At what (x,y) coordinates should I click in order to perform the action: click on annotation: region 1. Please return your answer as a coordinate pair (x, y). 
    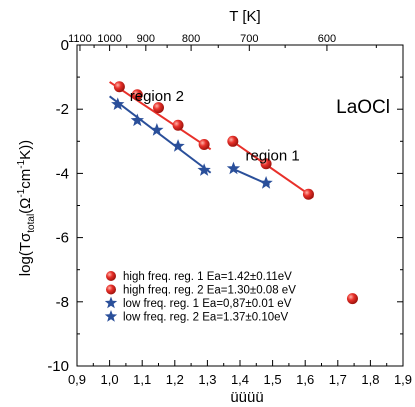
    Looking at the image, I should click on (272, 156).